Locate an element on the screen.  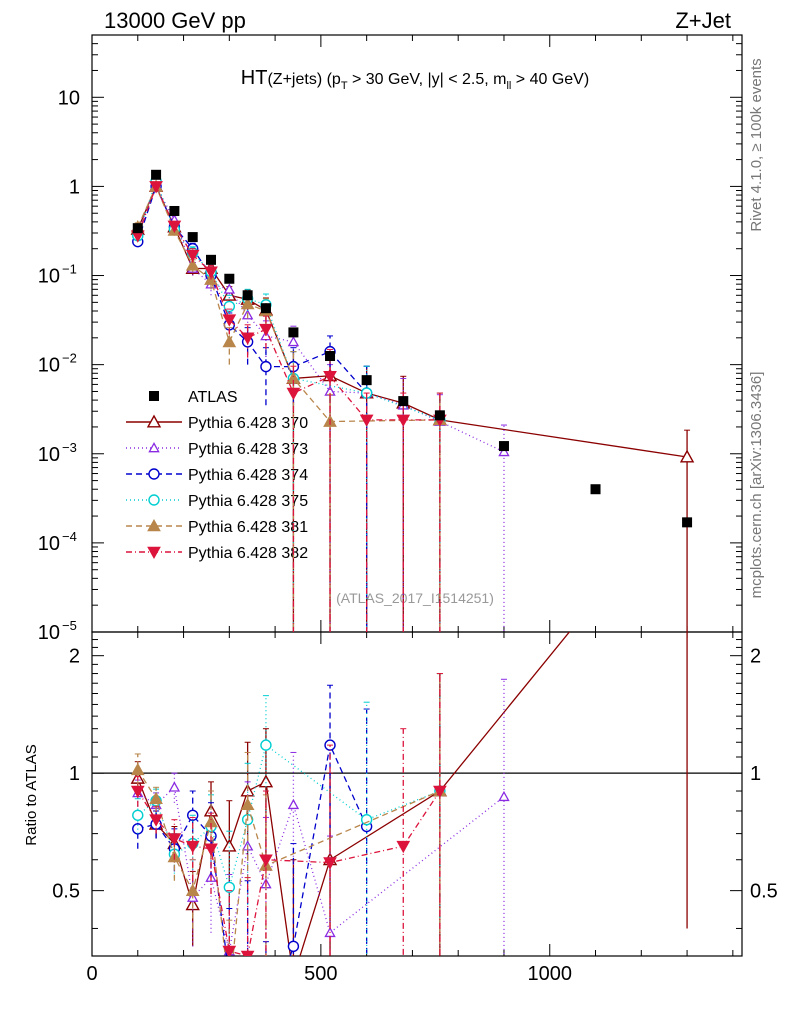
legend-label: ATLAS is located at coordinates (213, 397).